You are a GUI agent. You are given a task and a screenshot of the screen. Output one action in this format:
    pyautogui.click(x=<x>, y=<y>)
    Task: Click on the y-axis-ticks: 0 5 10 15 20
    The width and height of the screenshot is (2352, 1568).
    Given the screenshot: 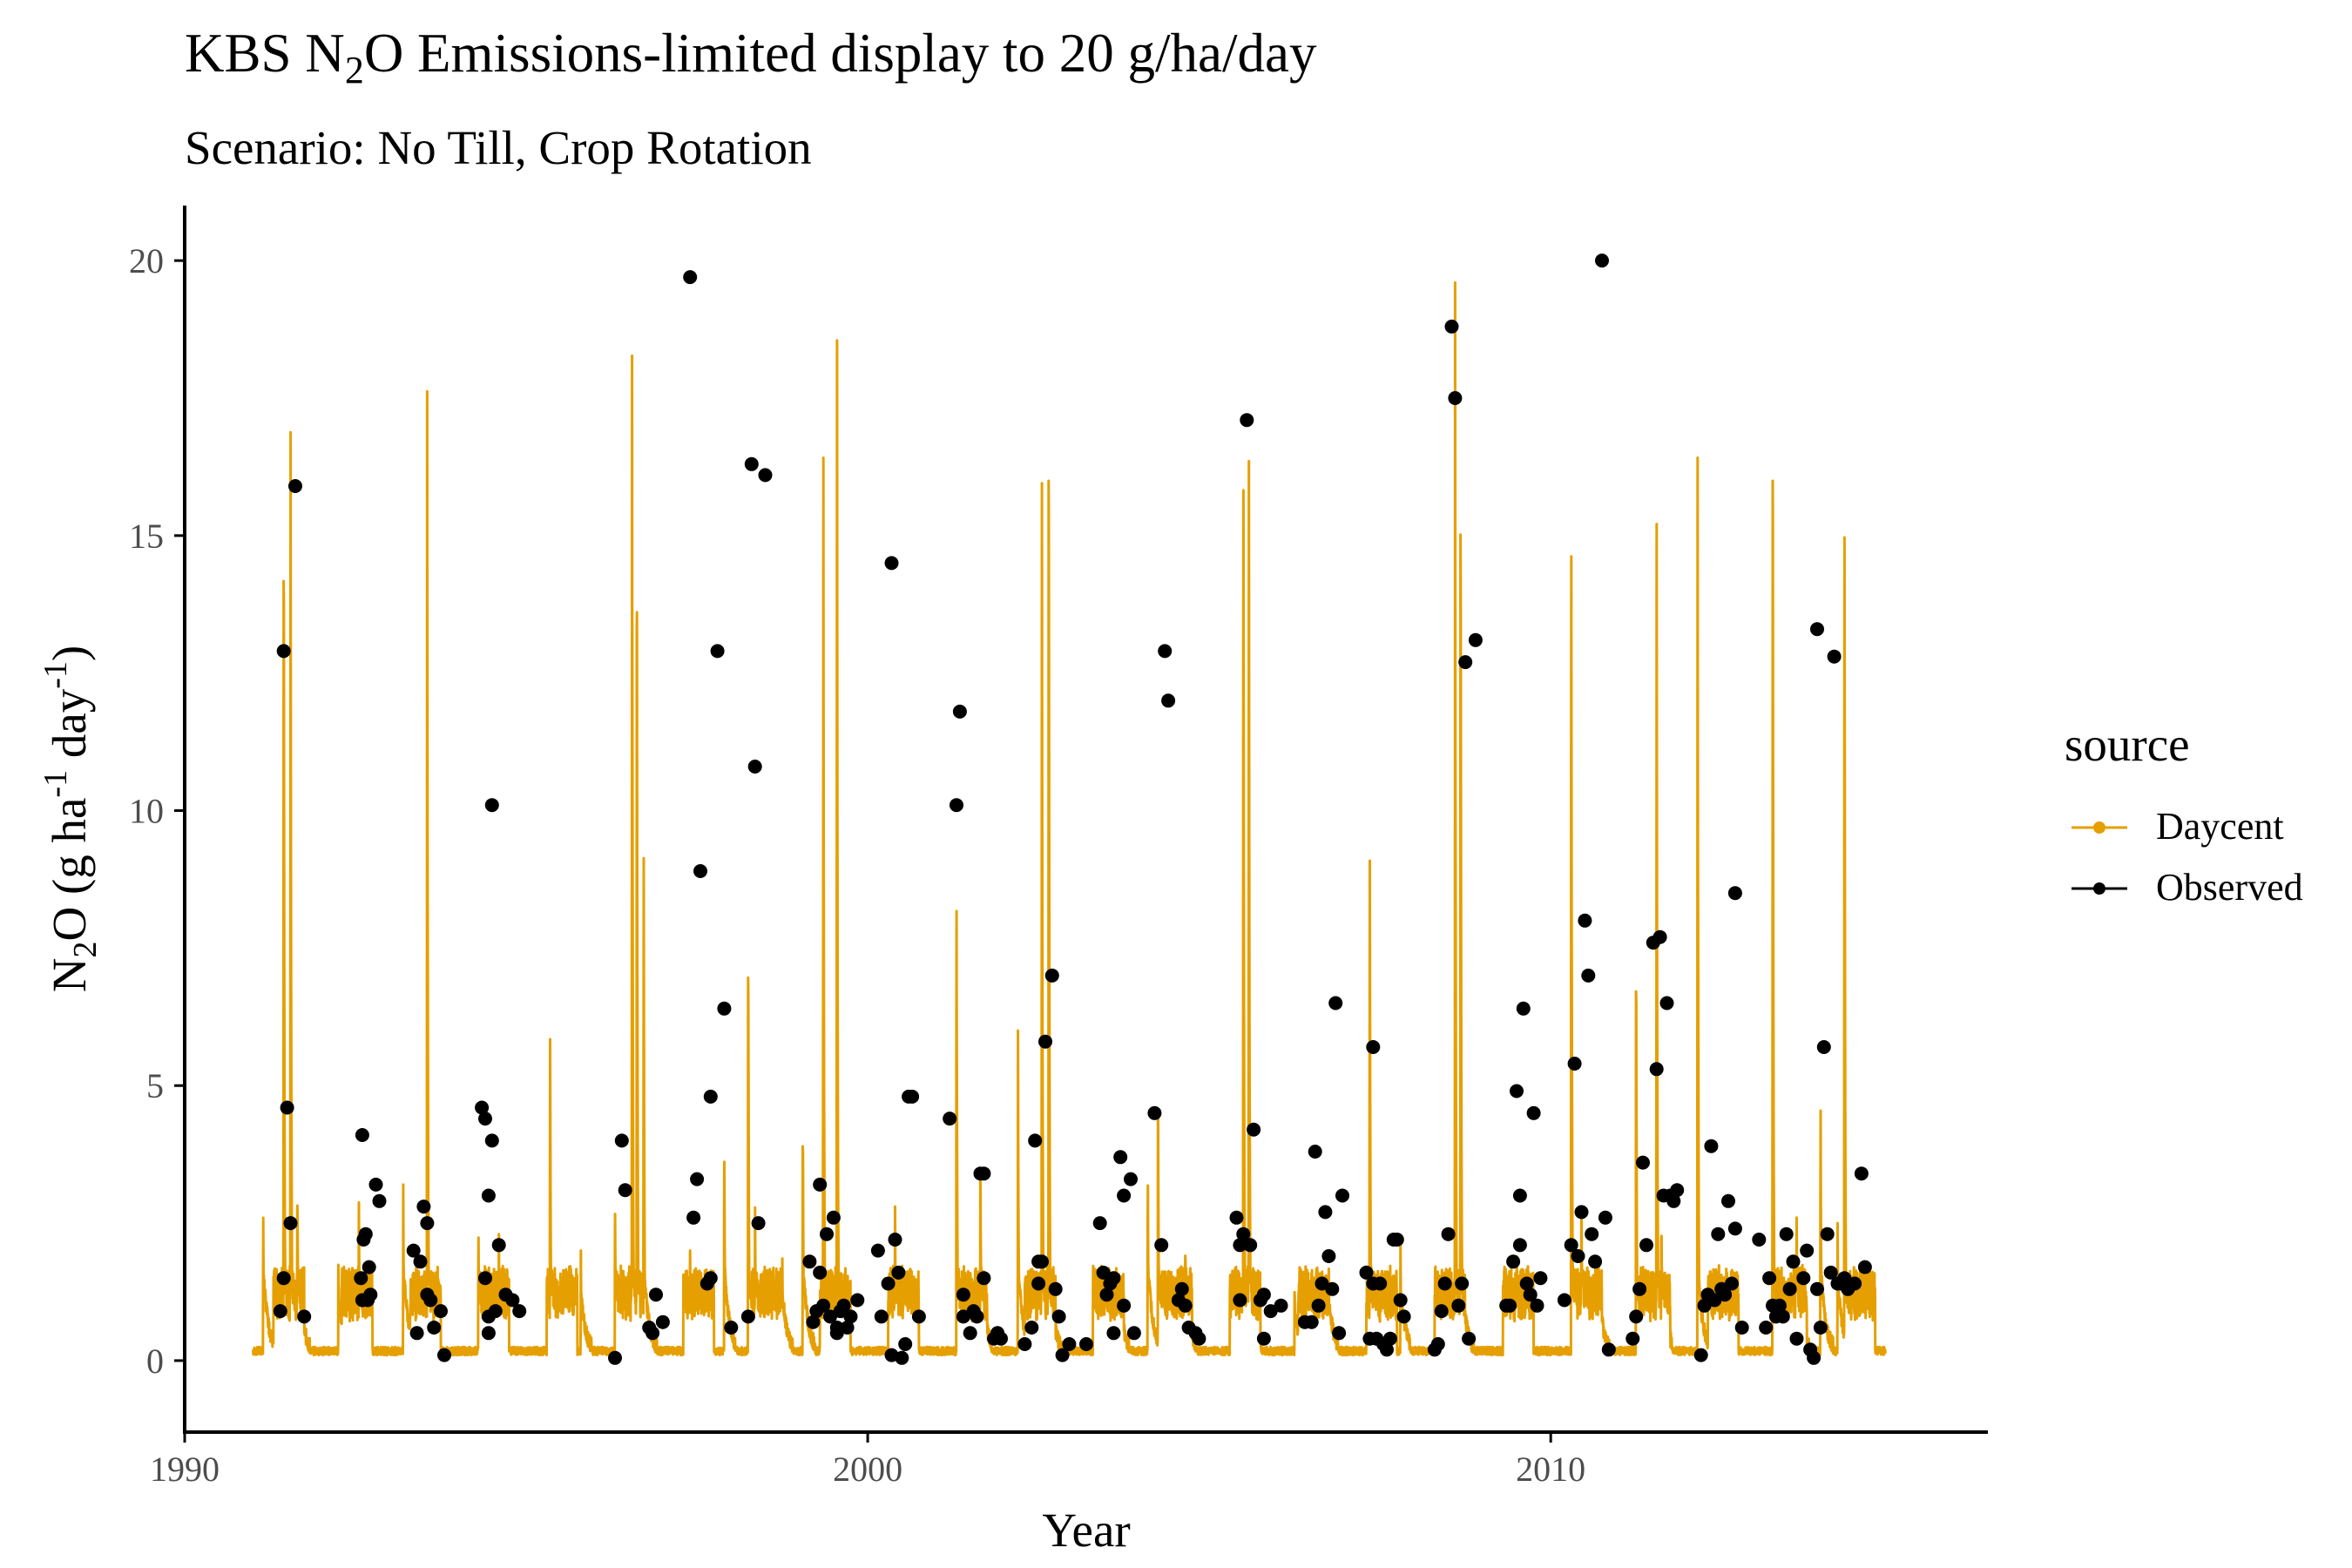 What is the action you would take?
    pyautogui.click(x=157, y=811)
    